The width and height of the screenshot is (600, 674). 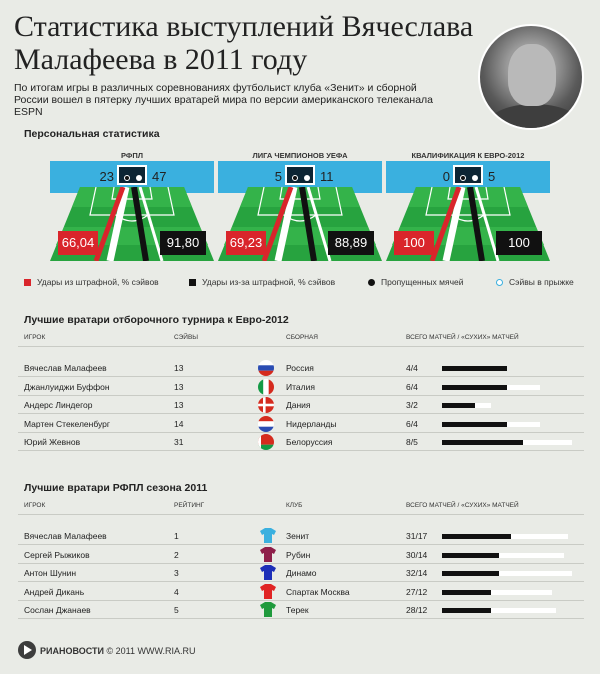 I want to click on goals-conceded-value: 5, so click(x=278, y=176).